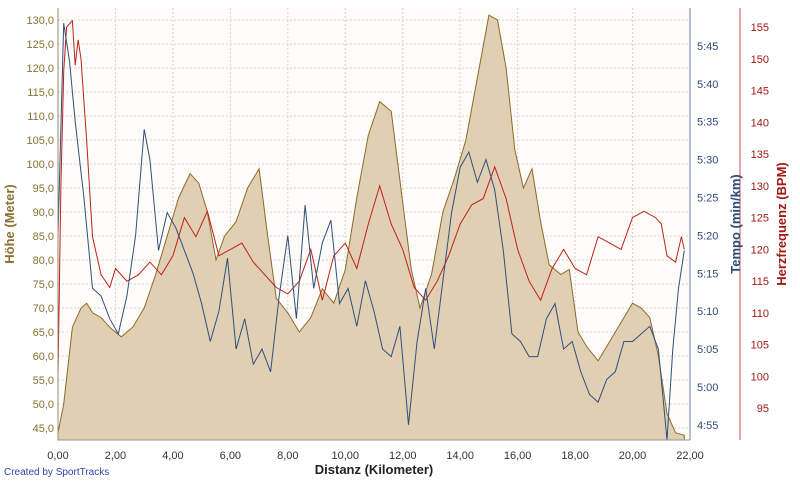 The height and width of the screenshot is (485, 800). Describe the element at coordinates (287, 456) in the screenshot. I see `x-tick-label: 8,00` at that location.